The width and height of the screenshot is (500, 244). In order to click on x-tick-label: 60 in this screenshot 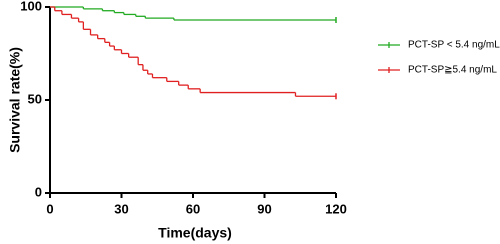, I will do `click(193, 208)`.